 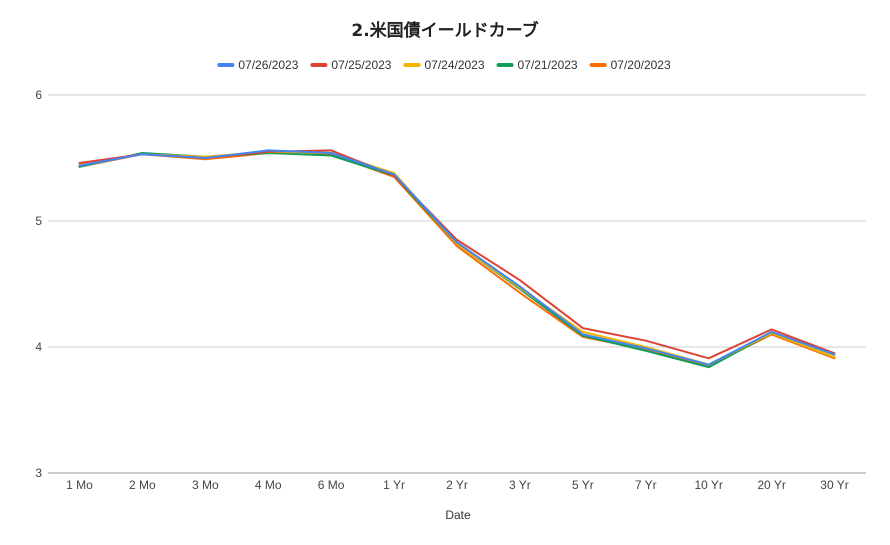 I want to click on chart-title: 2.米国債イールドカーブ, so click(x=444, y=30).